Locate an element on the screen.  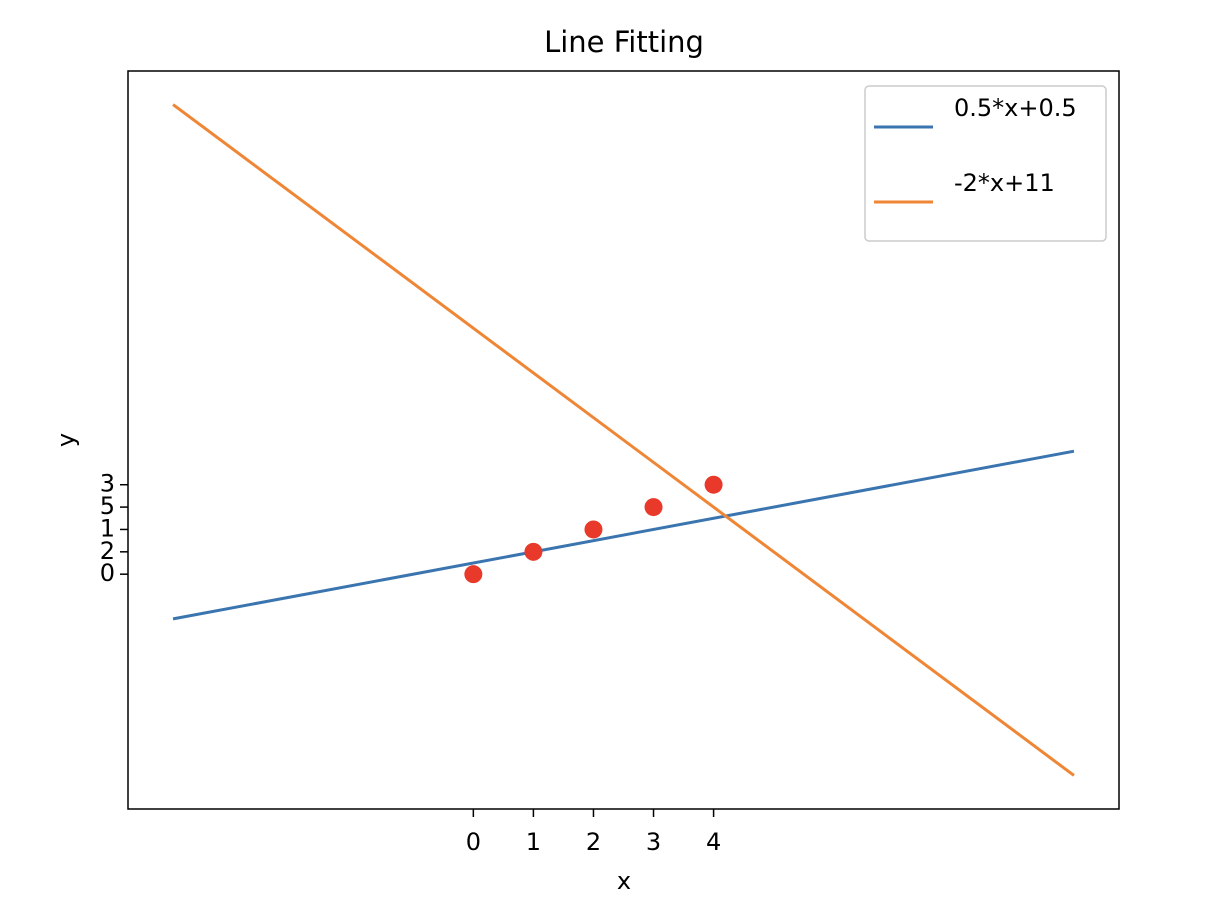
chart-title: Line Fitting is located at coordinates (624, 42).